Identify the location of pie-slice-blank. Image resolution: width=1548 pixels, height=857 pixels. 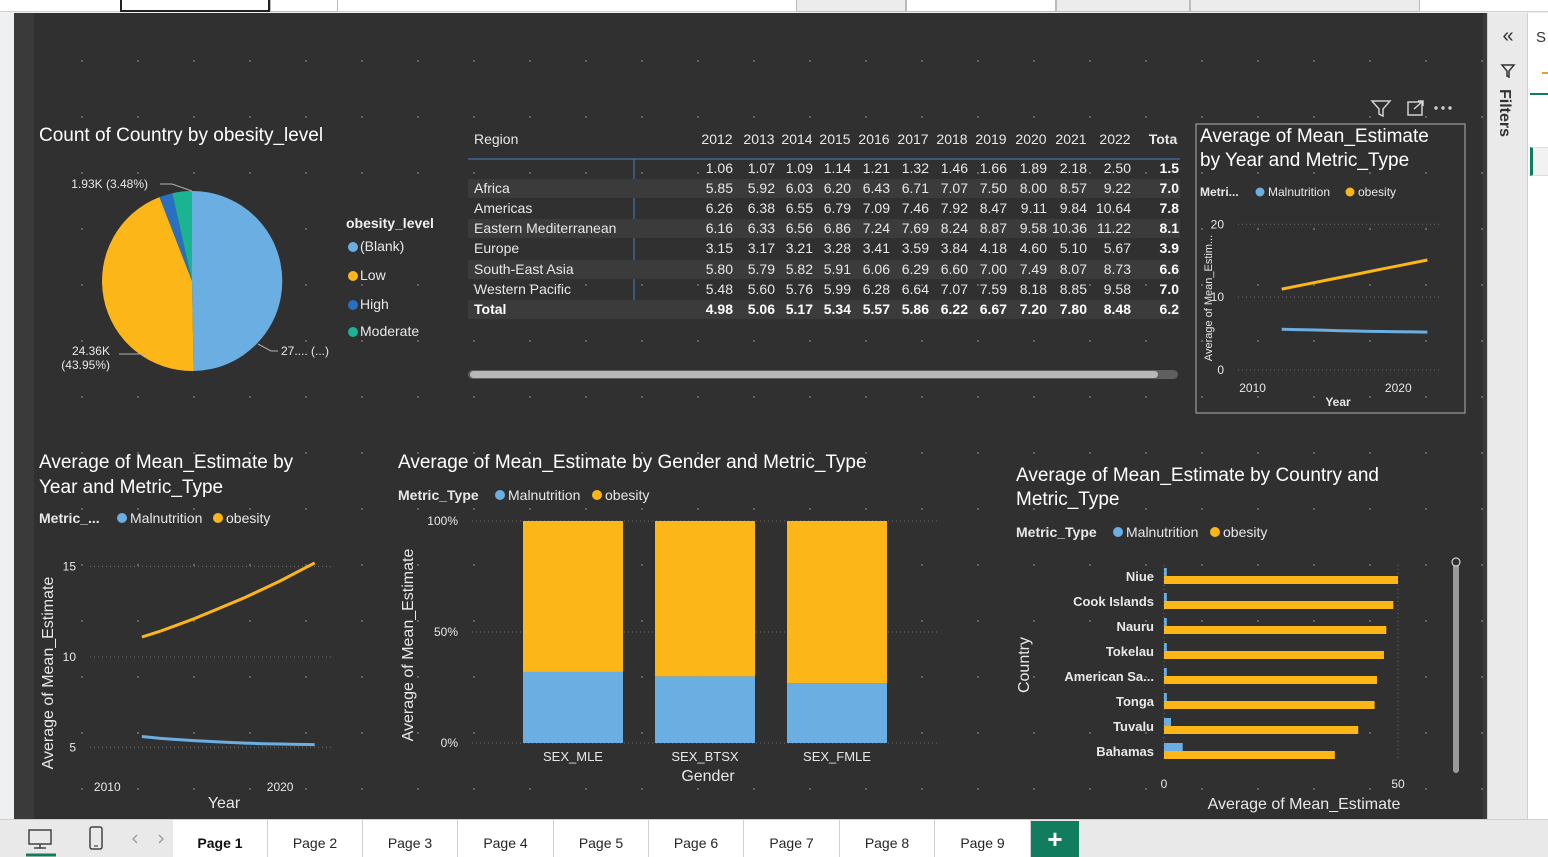
(237, 280).